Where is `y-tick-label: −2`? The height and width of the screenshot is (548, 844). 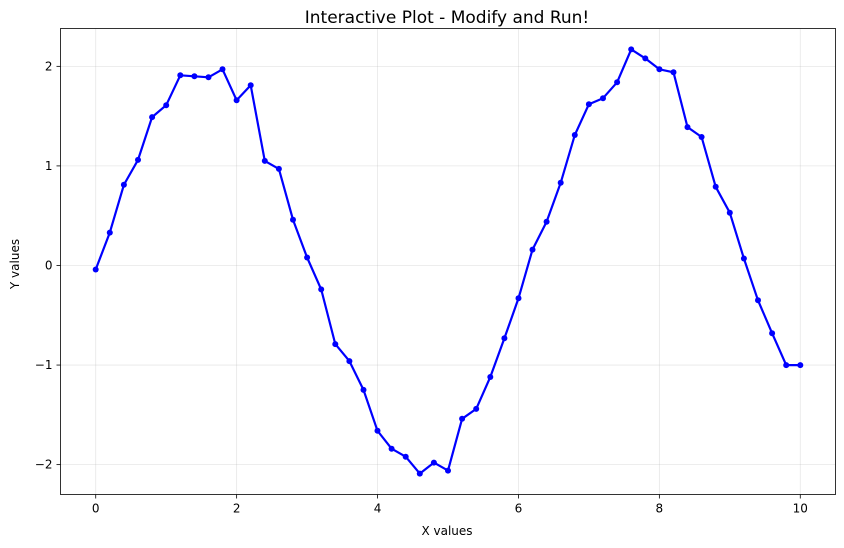
y-tick-label: −2 is located at coordinates (44, 465).